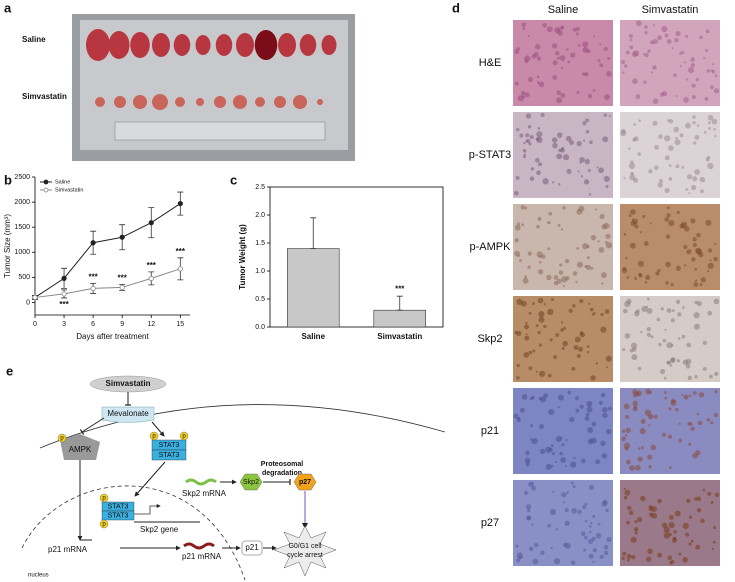 The image size is (735, 582). Describe the element at coordinates (104, 525) in the screenshot. I see `phospho-label: p` at that location.